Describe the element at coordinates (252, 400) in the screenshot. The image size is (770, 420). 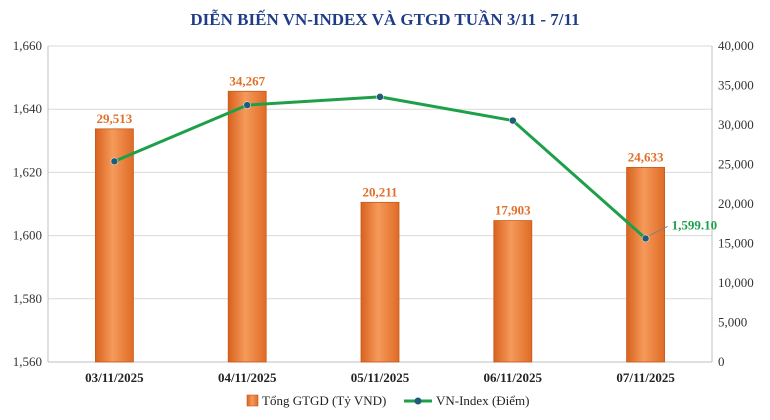
I see `legend-bar-swatch` at that location.